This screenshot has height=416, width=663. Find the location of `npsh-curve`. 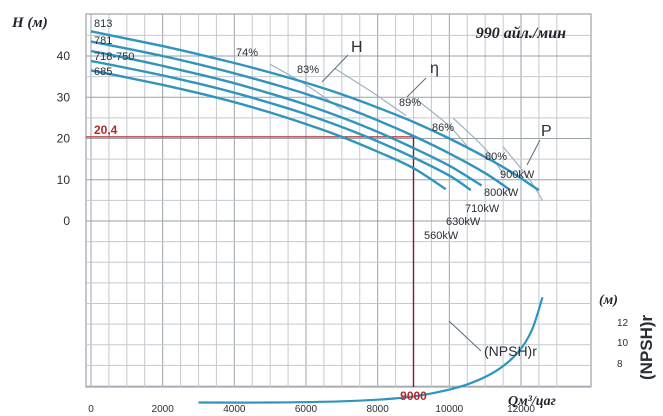

npsh-curve is located at coordinates (371, 350).